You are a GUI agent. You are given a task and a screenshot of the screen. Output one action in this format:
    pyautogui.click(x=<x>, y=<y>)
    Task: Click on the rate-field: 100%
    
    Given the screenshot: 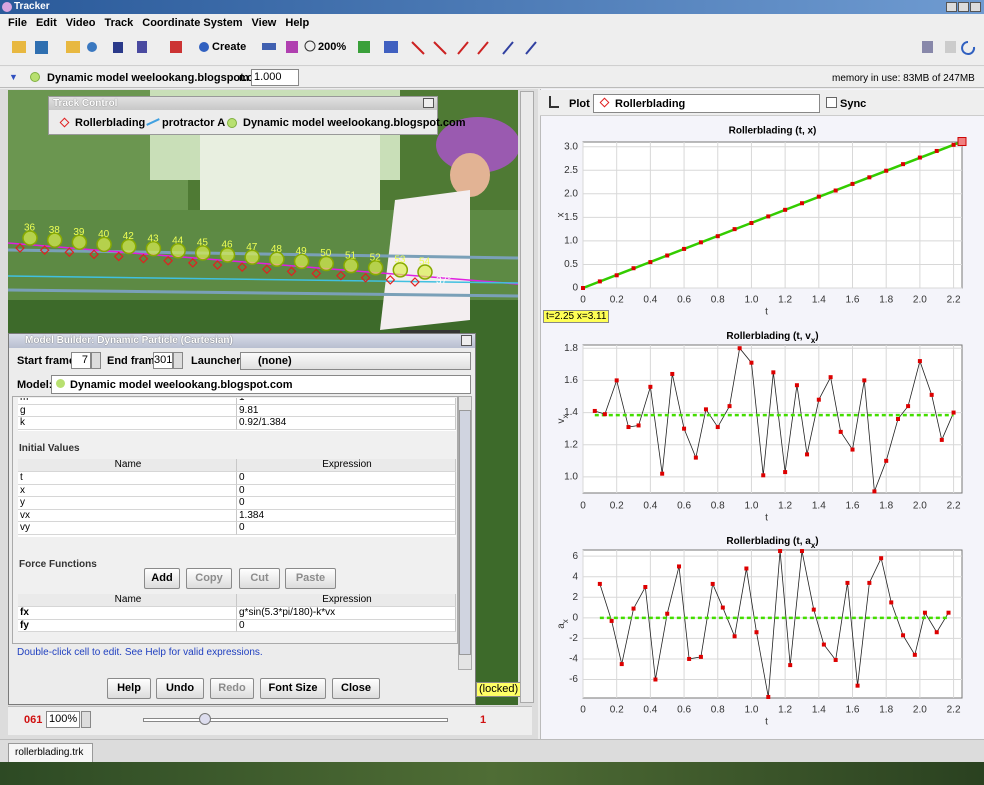 What is the action you would take?
    pyautogui.click(x=63, y=719)
    